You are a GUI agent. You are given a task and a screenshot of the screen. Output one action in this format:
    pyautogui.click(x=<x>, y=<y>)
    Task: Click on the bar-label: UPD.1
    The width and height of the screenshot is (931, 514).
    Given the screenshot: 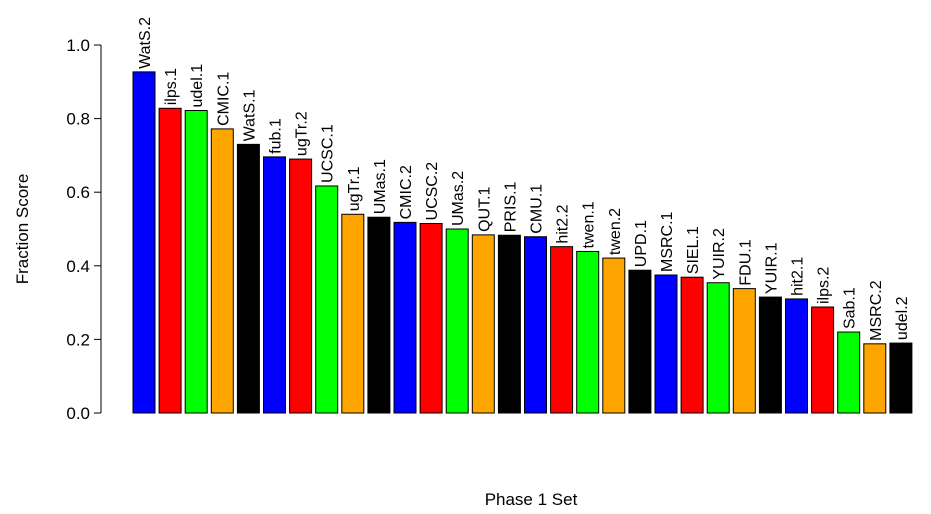 What is the action you would take?
    pyautogui.click(x=641, y=243)
    